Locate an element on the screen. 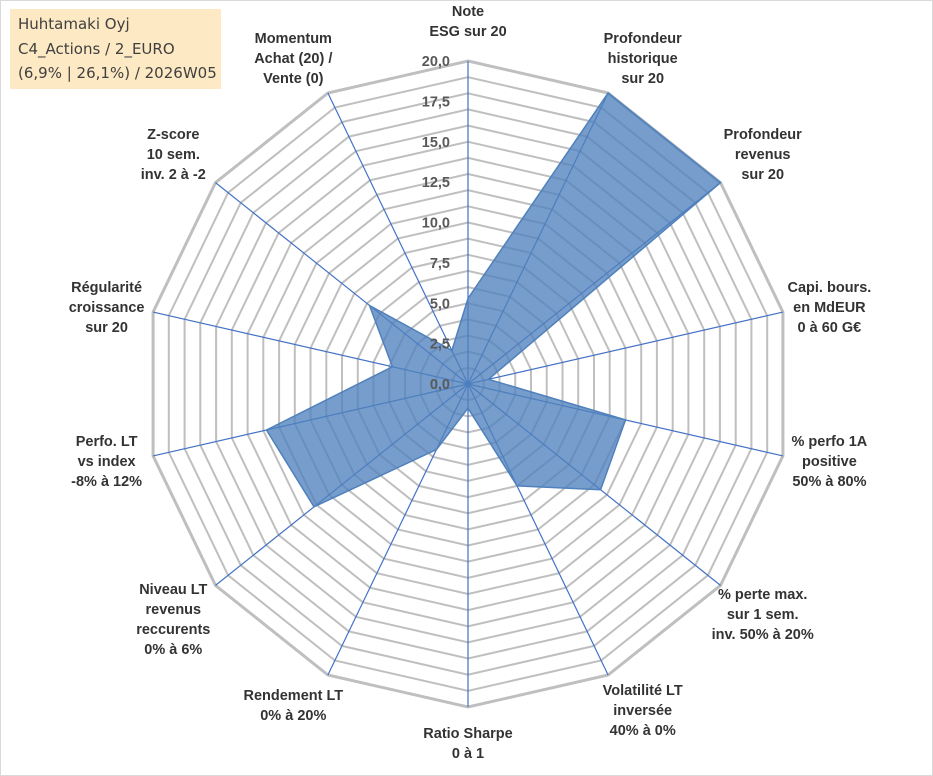  axis-label-line: 0% à 20% is located at coordinates (293, 716).